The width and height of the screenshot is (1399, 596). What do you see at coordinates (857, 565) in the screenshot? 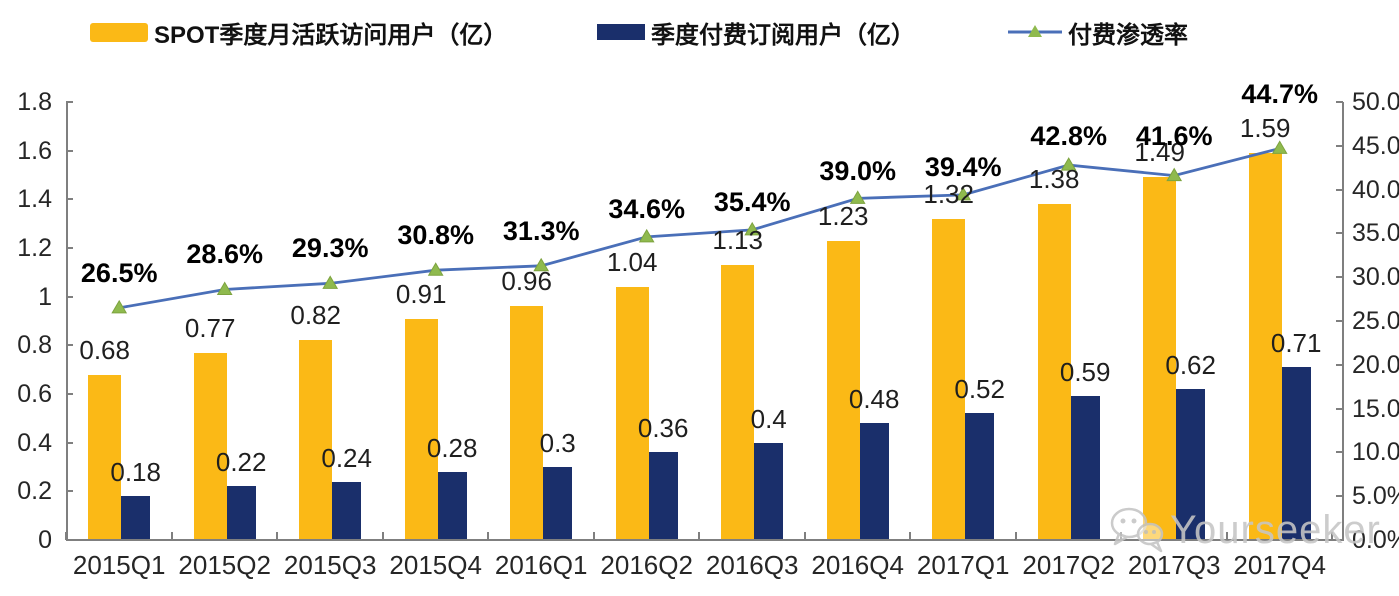
I see `x-axis-category-label: 2016Q4` at bounding box center [857, 565].